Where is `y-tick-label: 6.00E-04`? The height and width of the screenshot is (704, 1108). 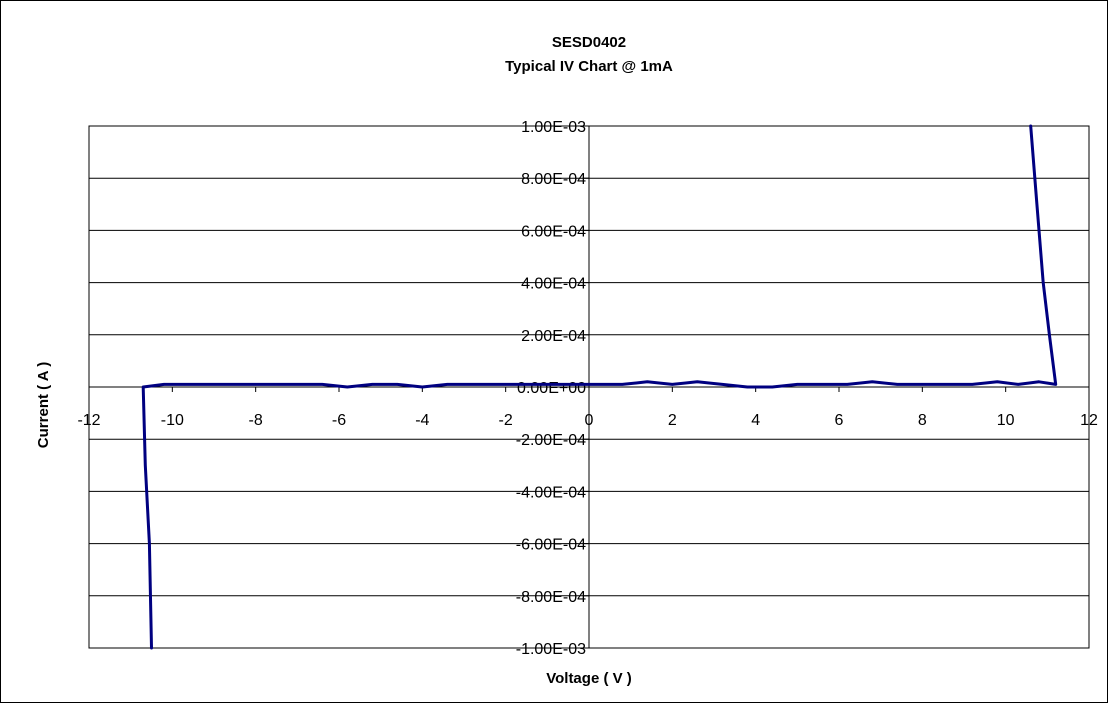 y-tick-label: 6.00E-04 is located at coordinates (553, 231).